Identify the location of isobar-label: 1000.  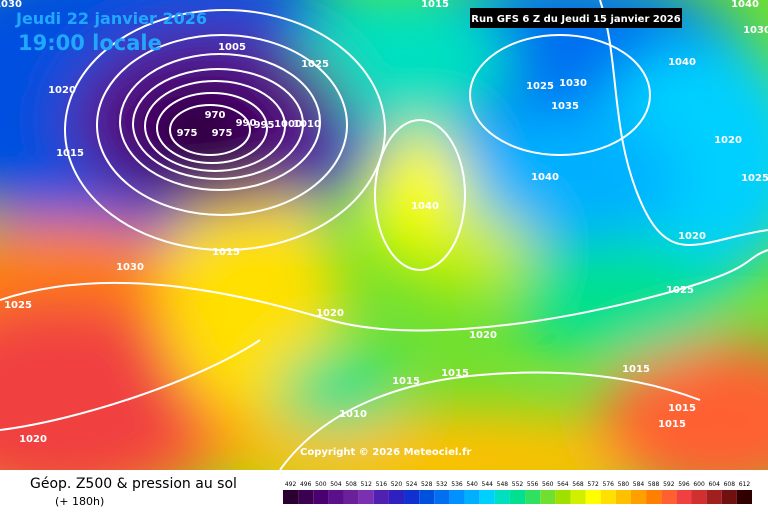
(288, 124).